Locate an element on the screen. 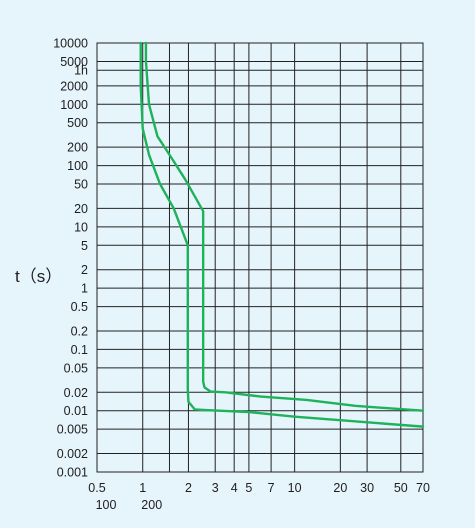 This screenshot has height=528, width=475. y-tick-label: 10000 is located at coordinates (70, 44).